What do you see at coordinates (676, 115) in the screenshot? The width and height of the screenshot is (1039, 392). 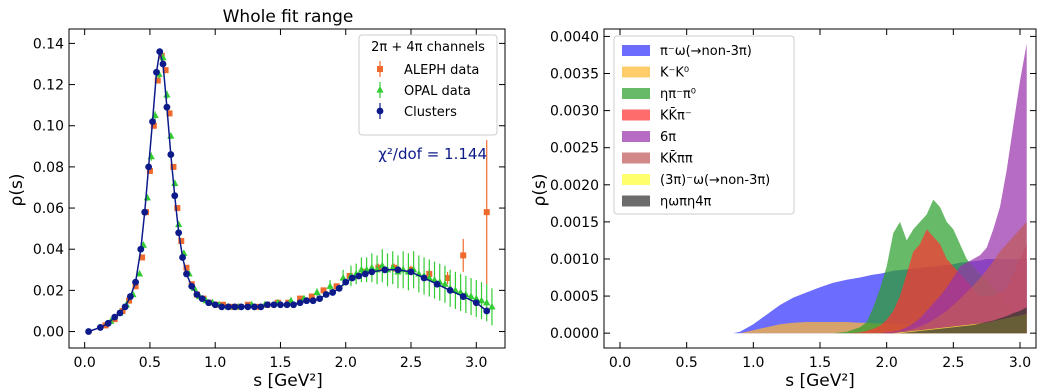 I see `legend-label: KK̄π⁻` at bounding box center [676, 115].